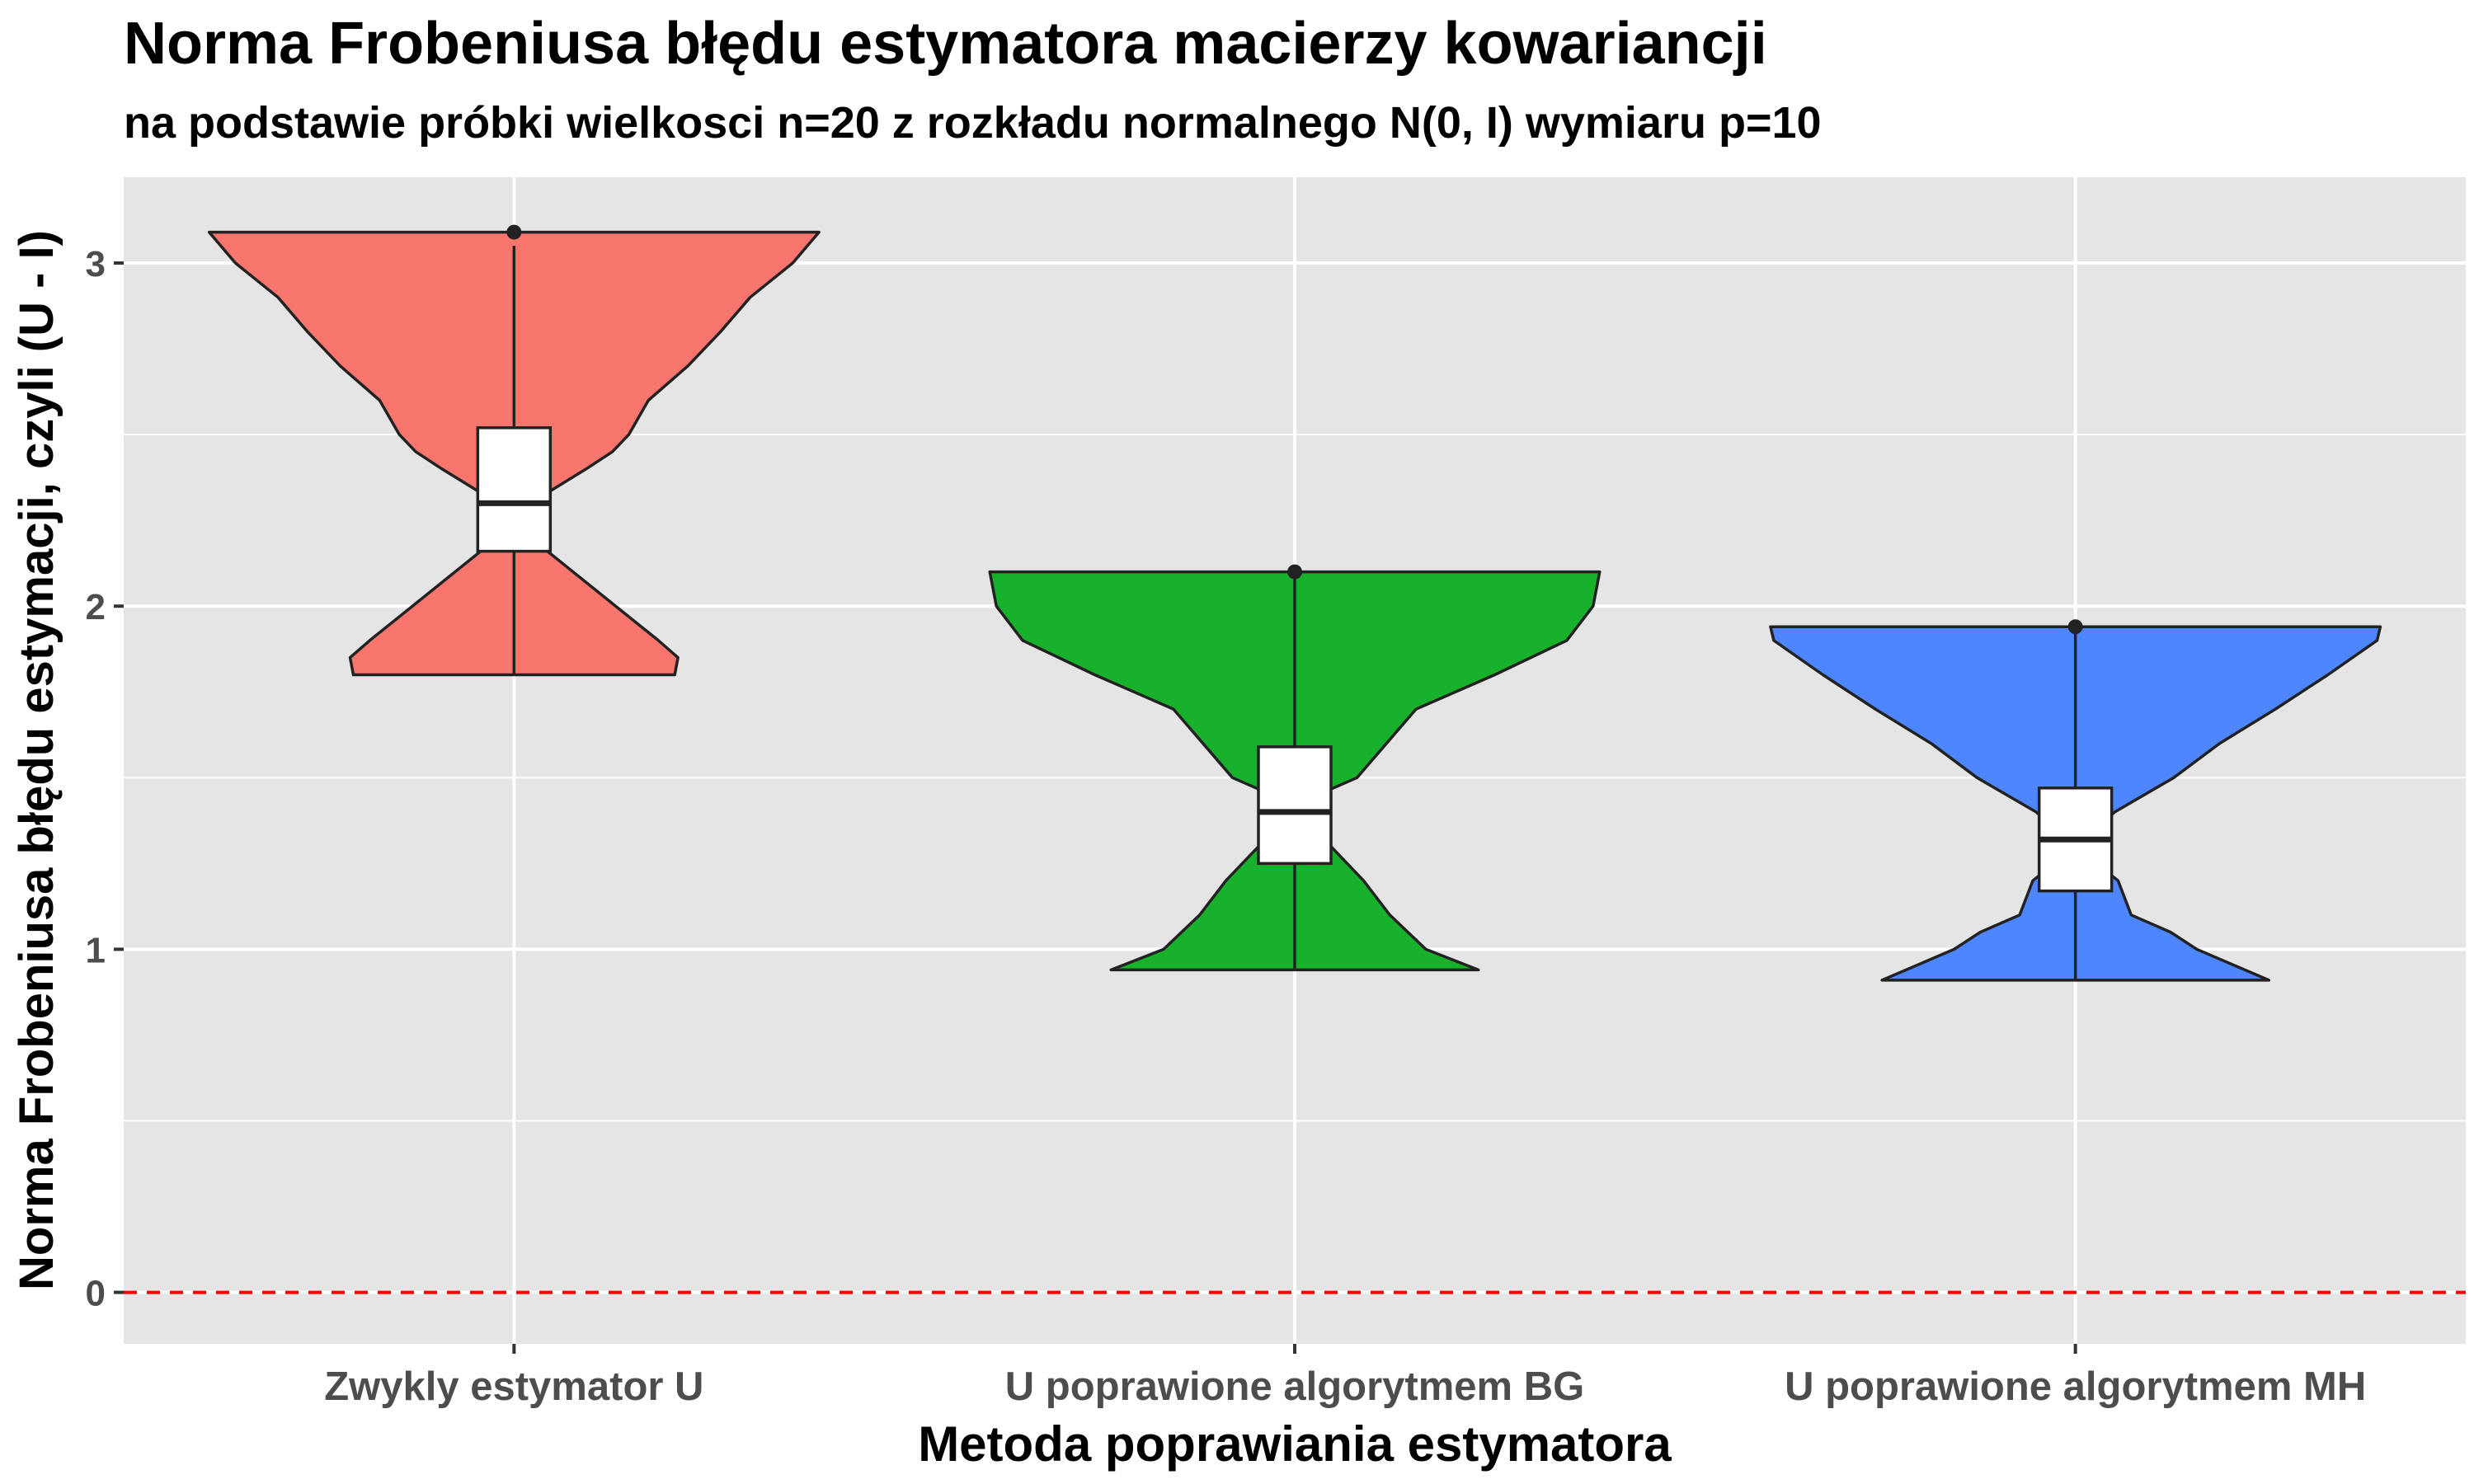 The height and width of the screenshot is (1484, 2474). What do you see at coordinates (96, 264) in the screenshot?
I see `y-tick-label: 3` at bounding box center [96, 264].